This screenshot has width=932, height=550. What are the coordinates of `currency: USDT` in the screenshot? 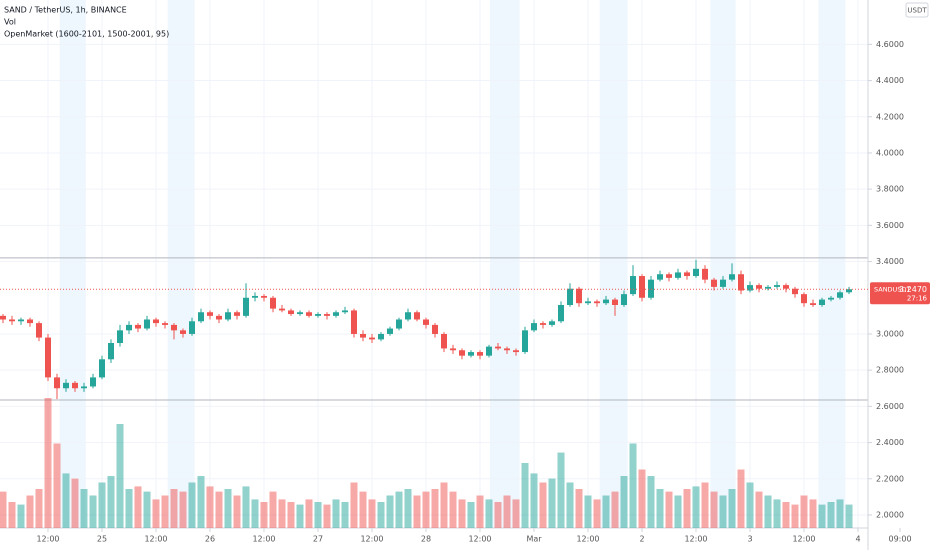 It's located at (917, 11).